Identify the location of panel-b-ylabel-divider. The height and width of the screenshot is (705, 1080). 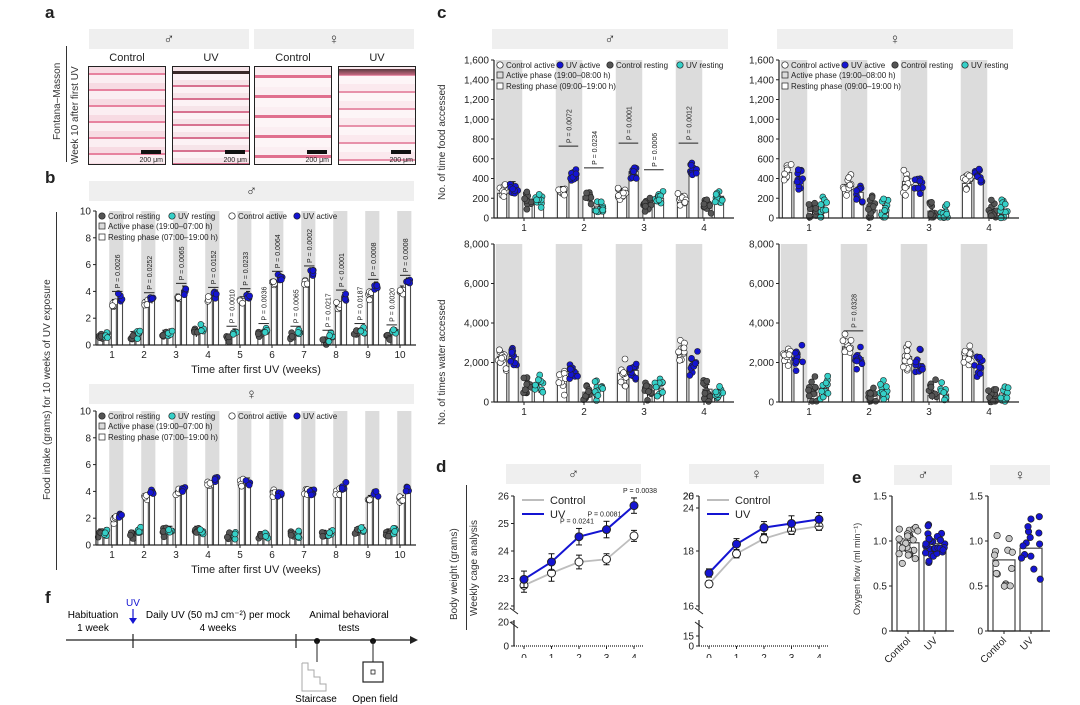
(56, 391).